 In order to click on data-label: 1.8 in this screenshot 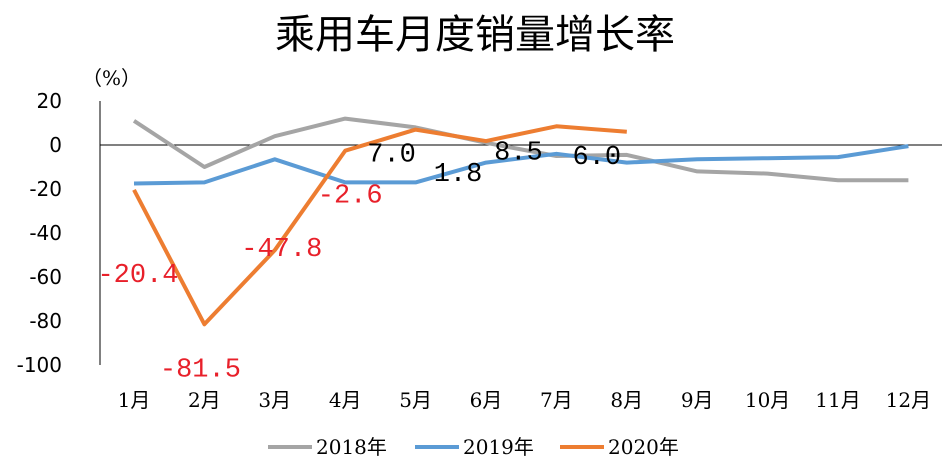, I will do `click(458, 175)`.